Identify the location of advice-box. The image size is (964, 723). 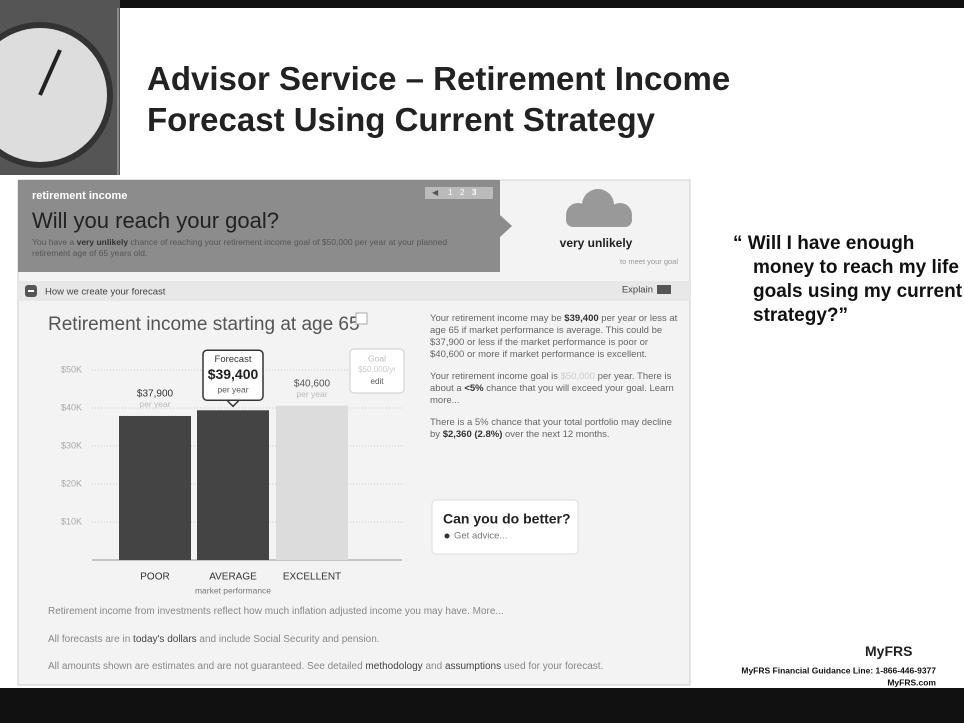
(505, 527).